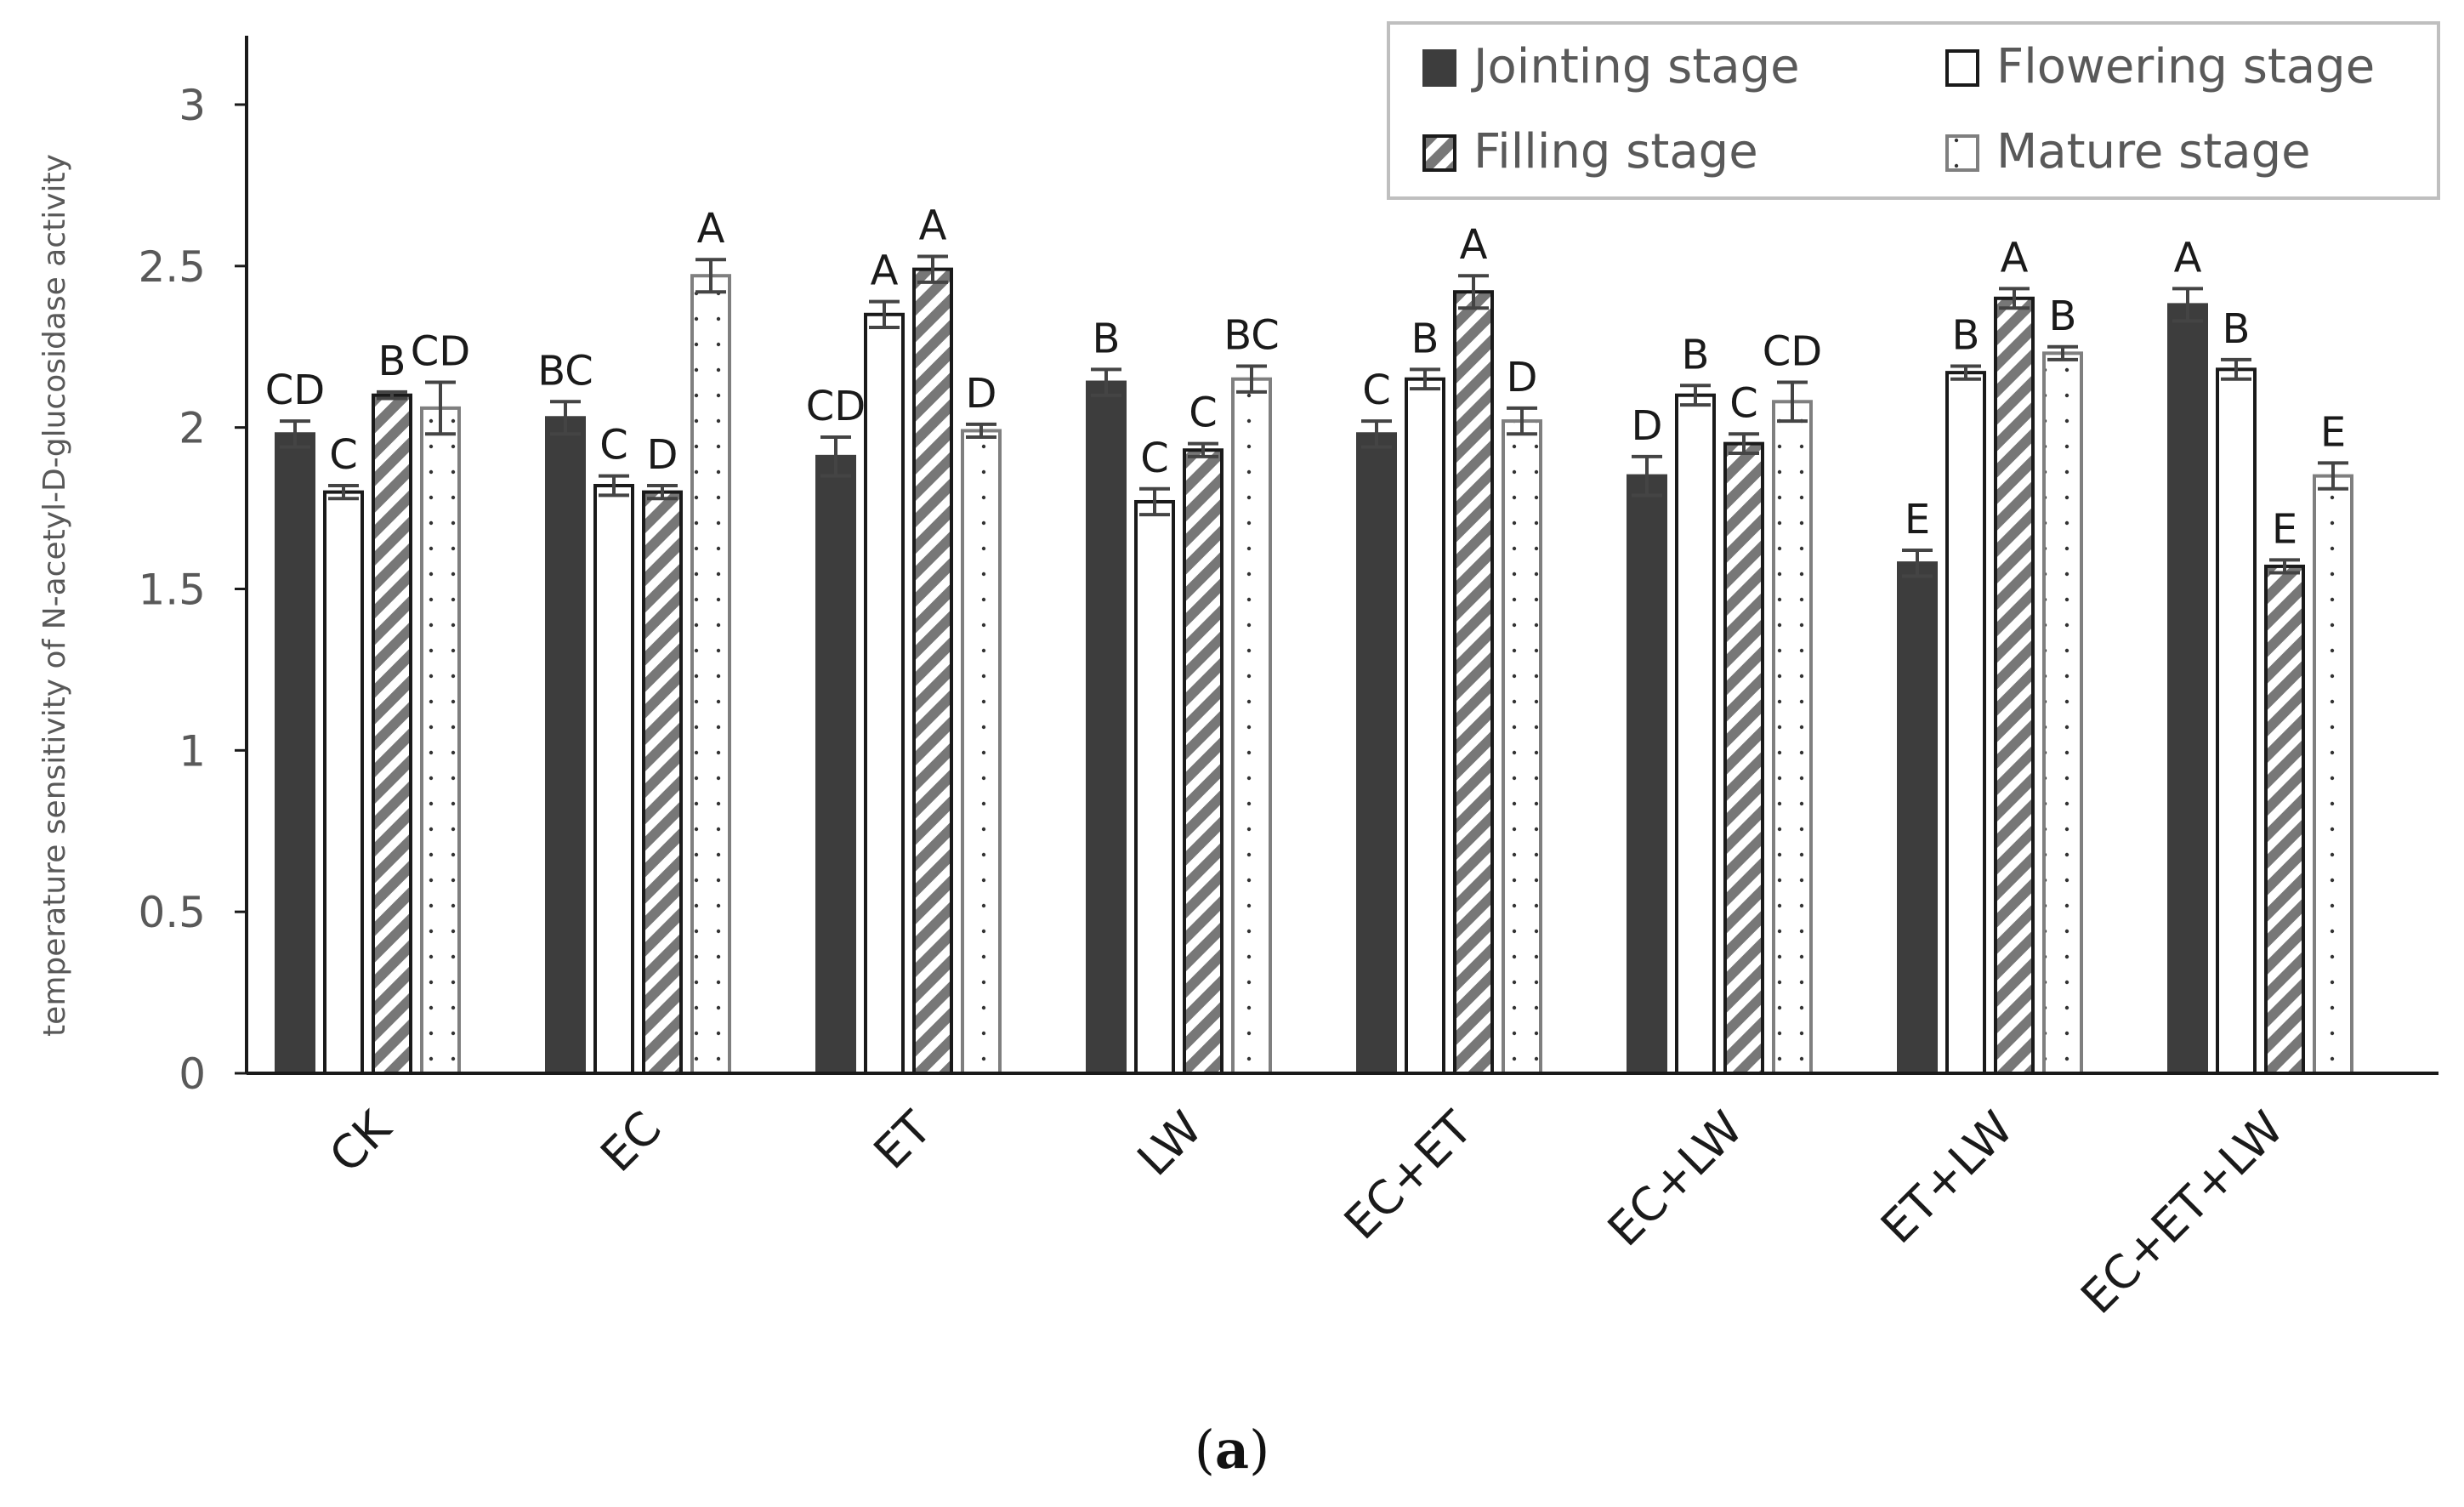  Describe the element at coordinates (360, 1141) in the screenshot. I see `x-category-label: CK` at that location.